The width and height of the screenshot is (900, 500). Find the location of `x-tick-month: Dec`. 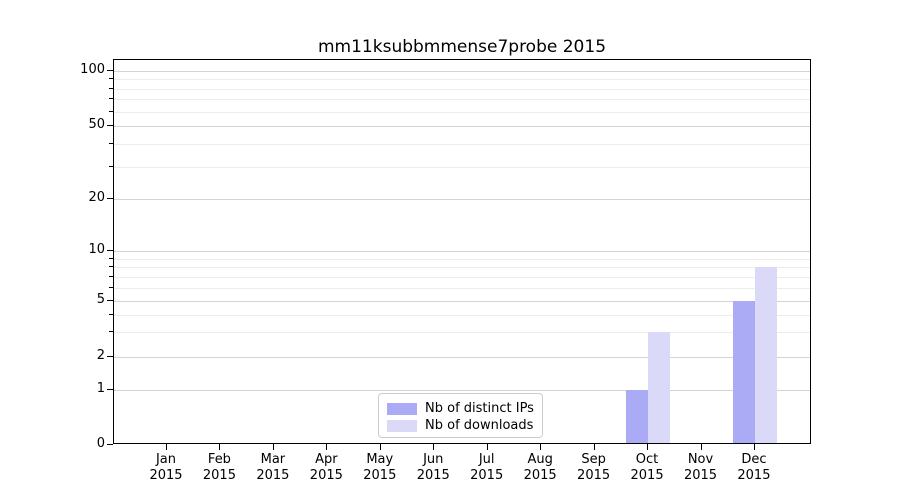

x-tick-month: Dec is located at coordinates (754, 459).